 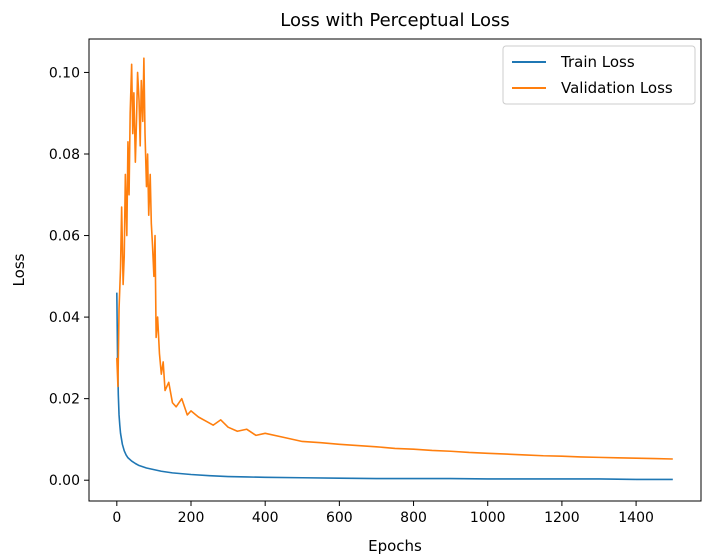 I want to click on legend: Train Loss Validation Loss, so click(x=599, y=75).